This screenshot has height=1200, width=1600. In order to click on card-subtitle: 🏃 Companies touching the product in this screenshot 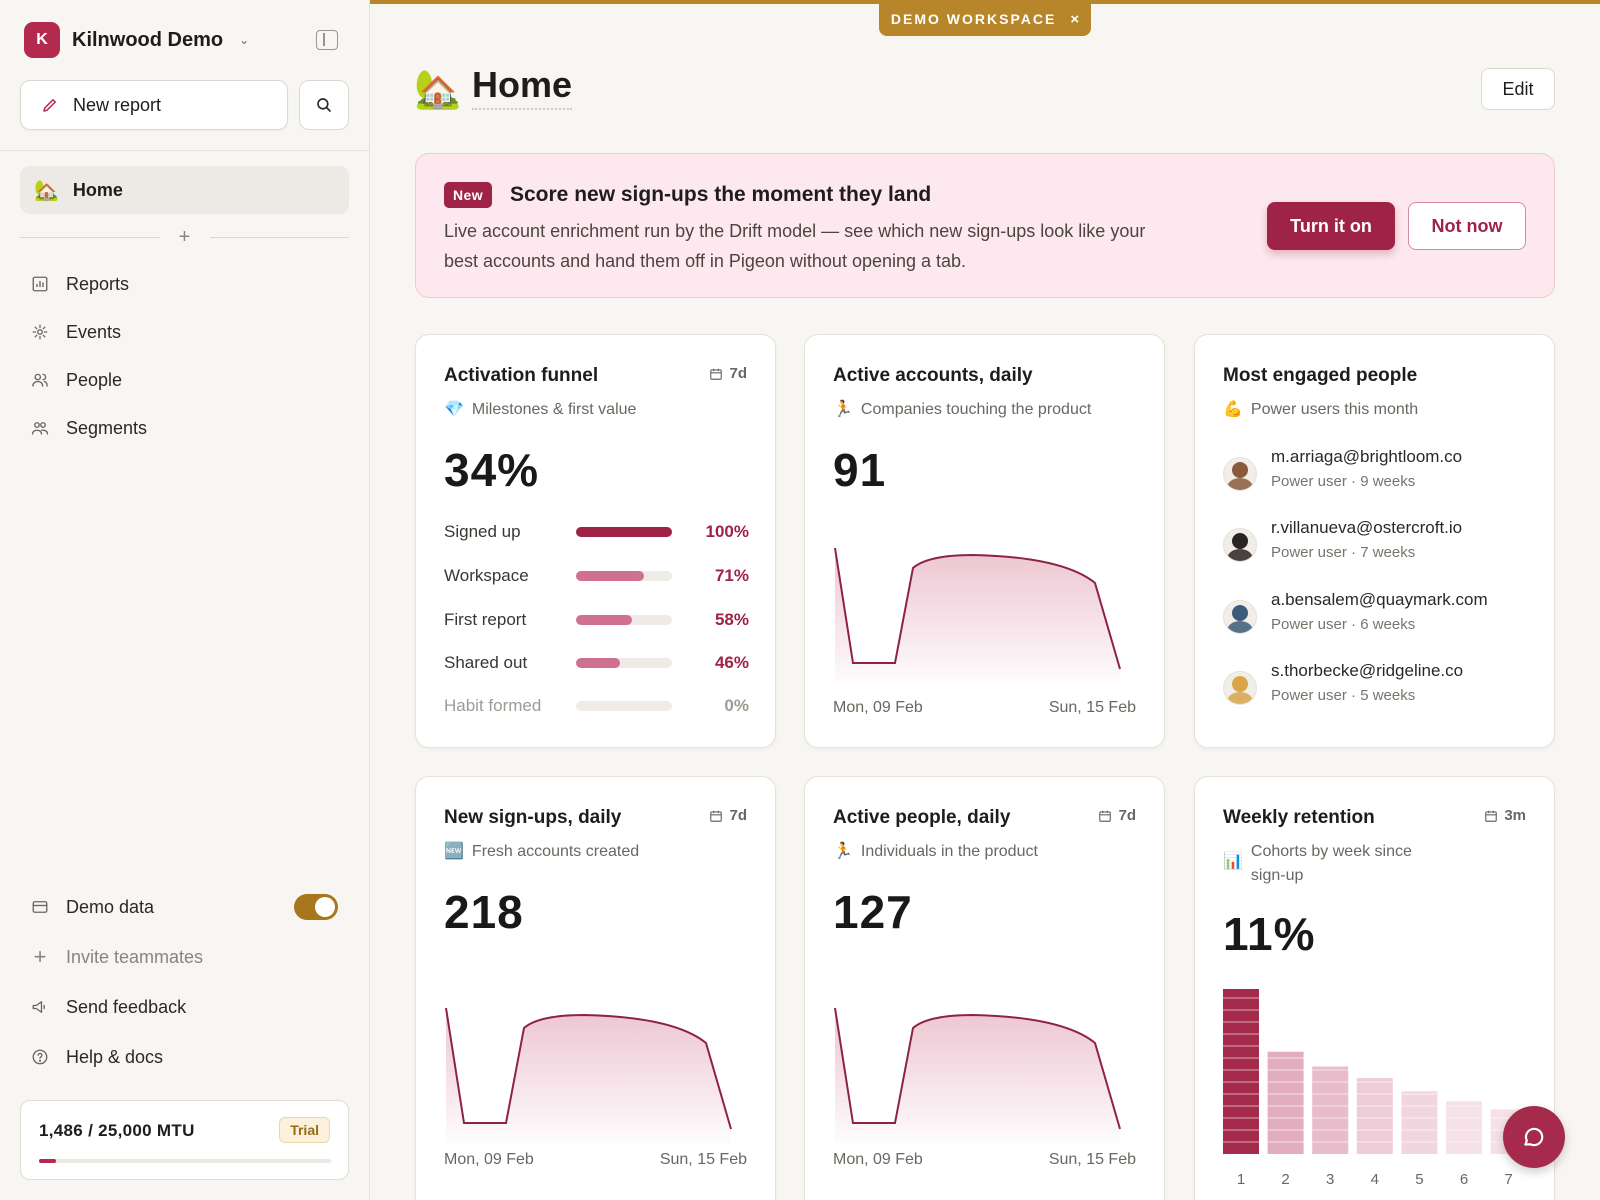, I will do `click(962, 410)`.